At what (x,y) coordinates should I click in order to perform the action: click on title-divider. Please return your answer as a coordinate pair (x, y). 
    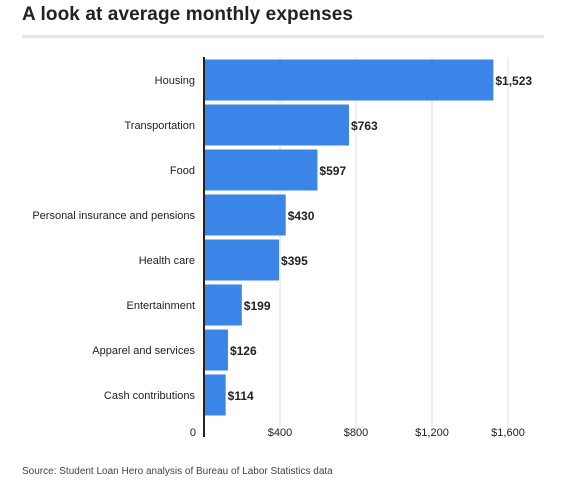
    Looking at the image, I should click on (283, 36).